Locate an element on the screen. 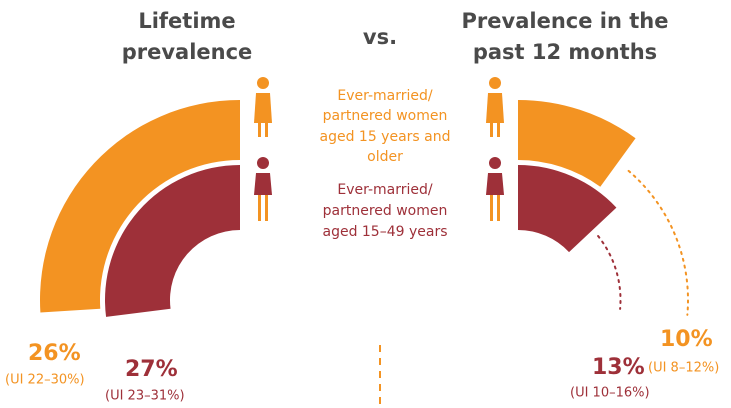  value-label: 10% is located at coordinates (686, 339).